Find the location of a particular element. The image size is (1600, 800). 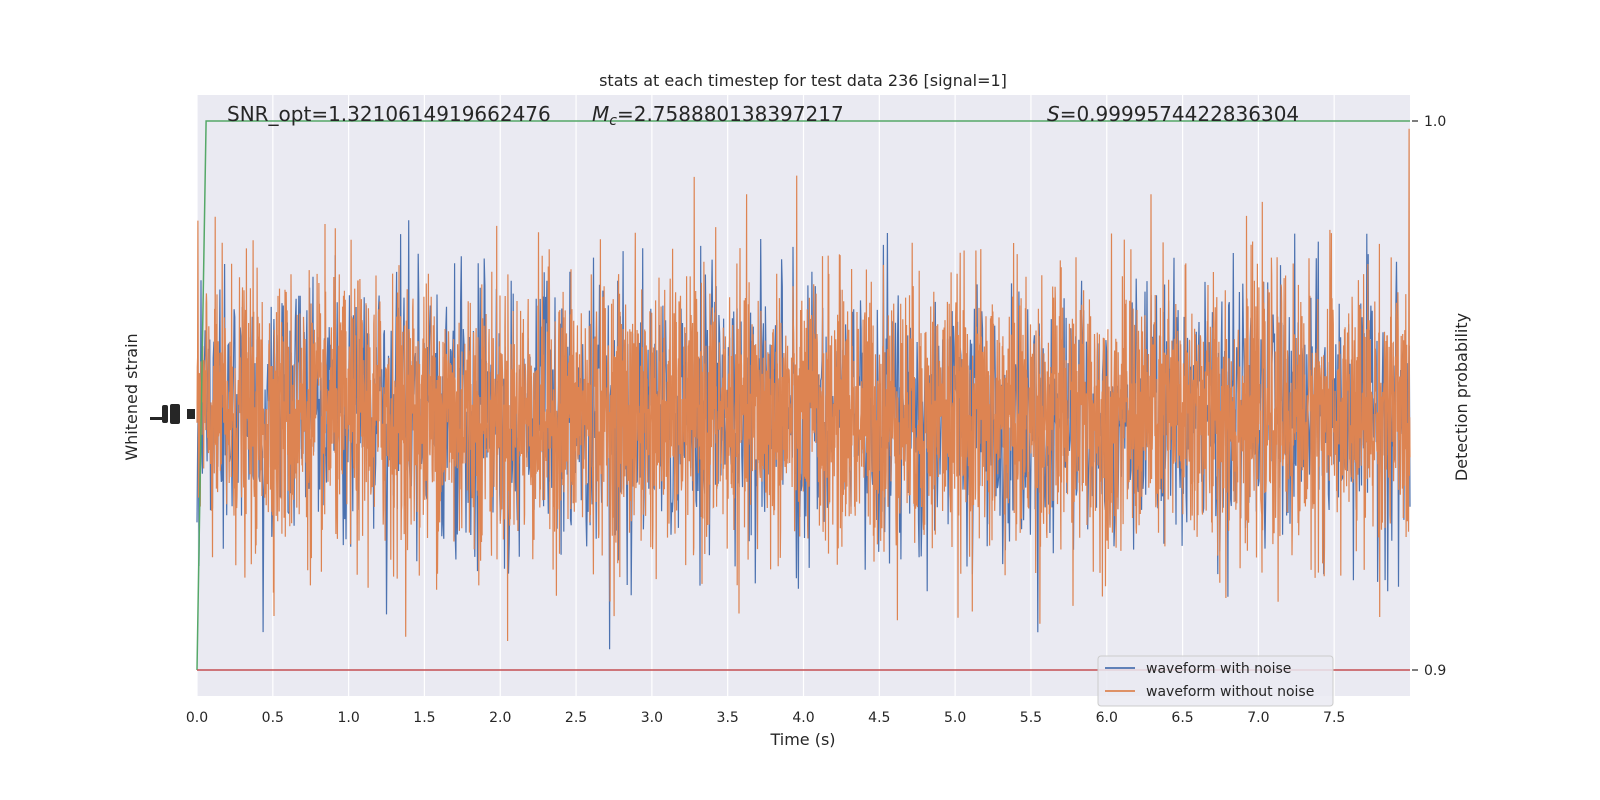

x-tick-label: 1.0 is located at coordinates (348, 718).